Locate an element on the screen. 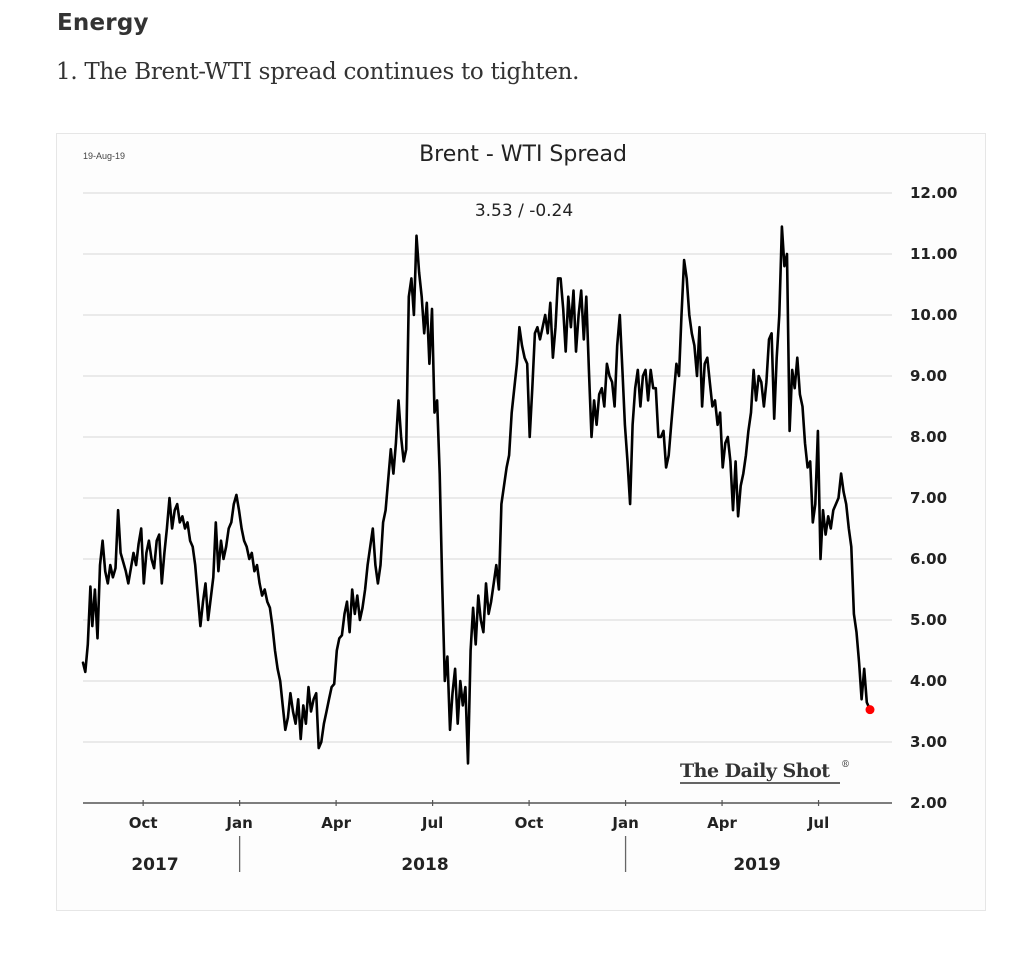 The image size is (1024, 955). year-label: 2018 is located at coordinates (424, 865).